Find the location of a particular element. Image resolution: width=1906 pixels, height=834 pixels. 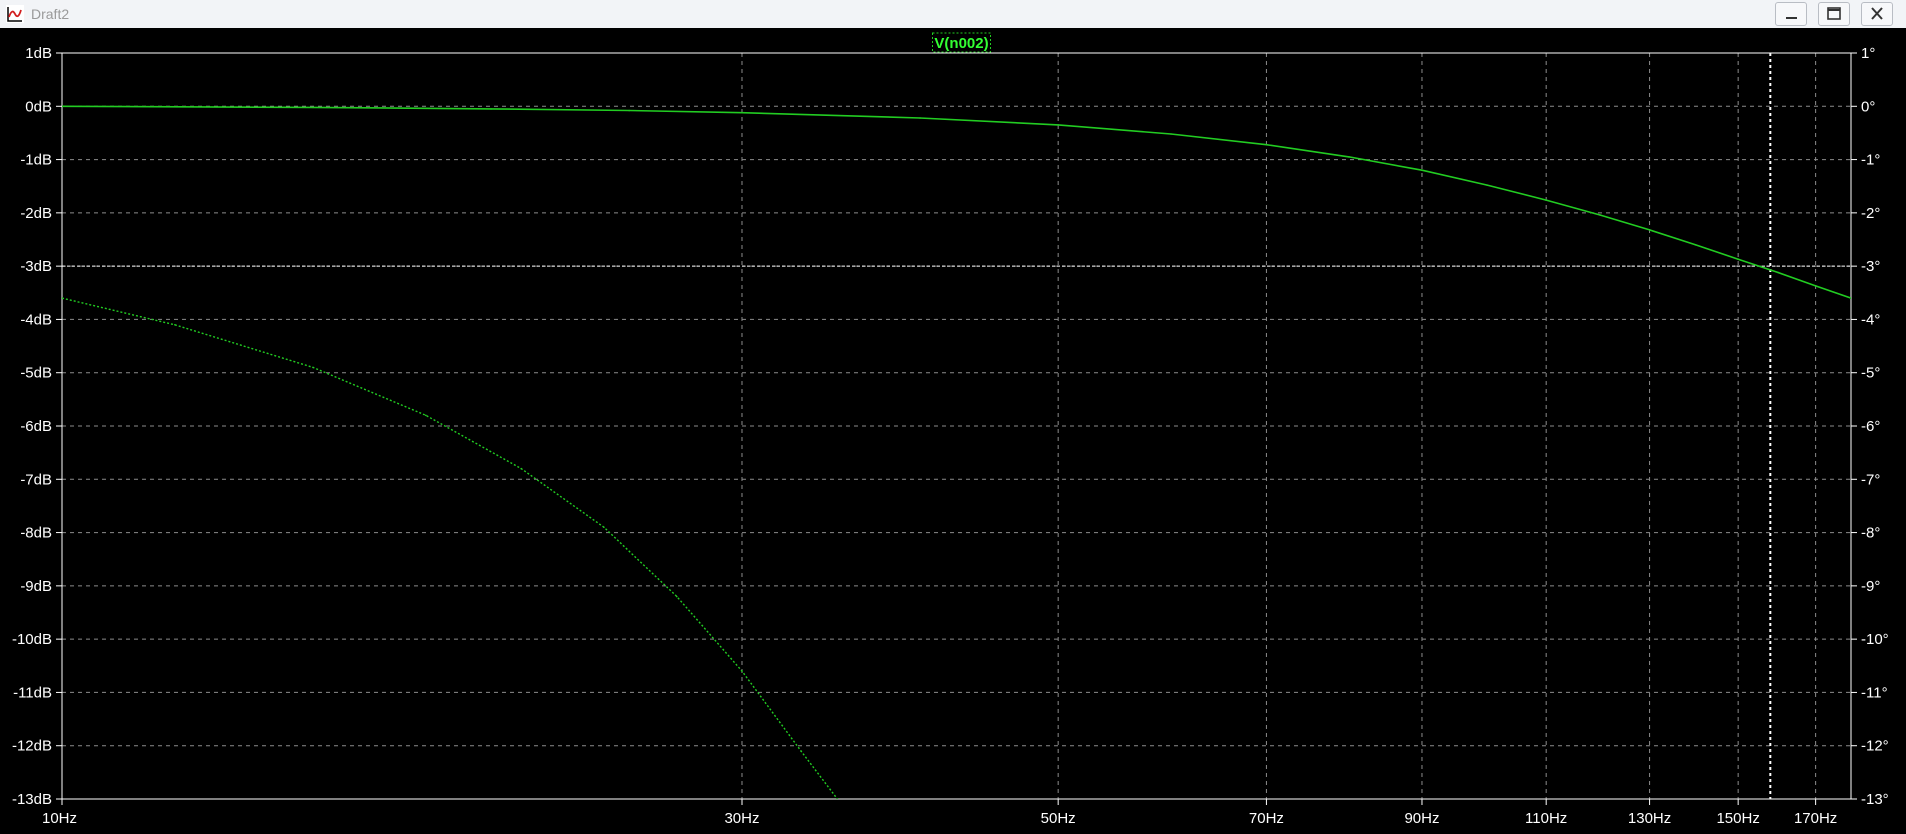

minimize-button is located at coordinates (1791, 14).